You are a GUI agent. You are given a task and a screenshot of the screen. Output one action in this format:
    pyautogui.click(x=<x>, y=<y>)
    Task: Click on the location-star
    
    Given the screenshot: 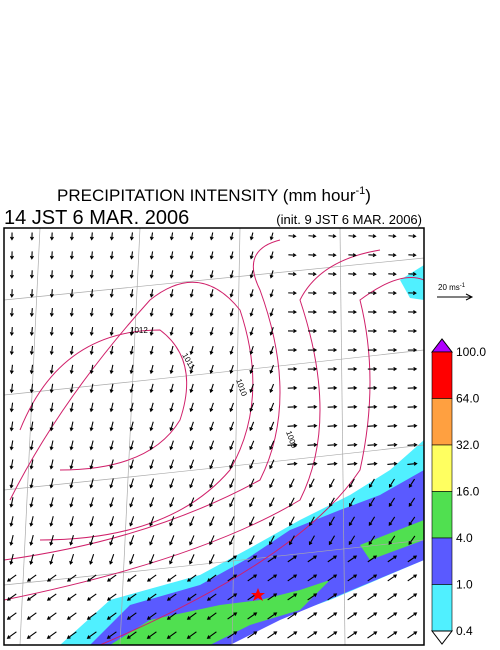 What is the action you would take?
    pyautogui.click(x=258, y=594)
    